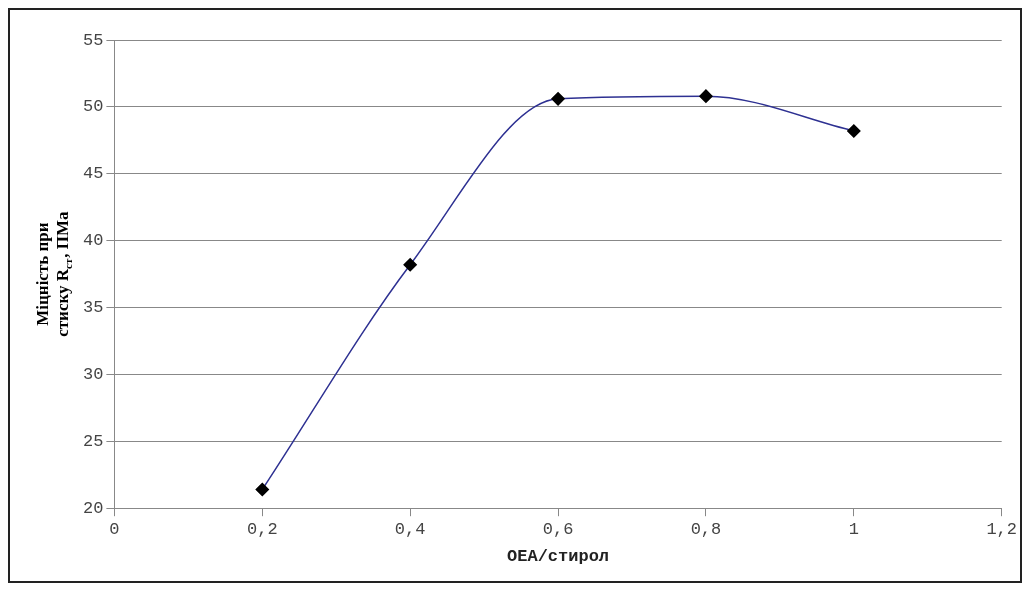 This screenshot has width=1030, height=591. Describe the element at coordinates (114, 529) in the screenshot. I see `x-tick-label: 0` at that location.